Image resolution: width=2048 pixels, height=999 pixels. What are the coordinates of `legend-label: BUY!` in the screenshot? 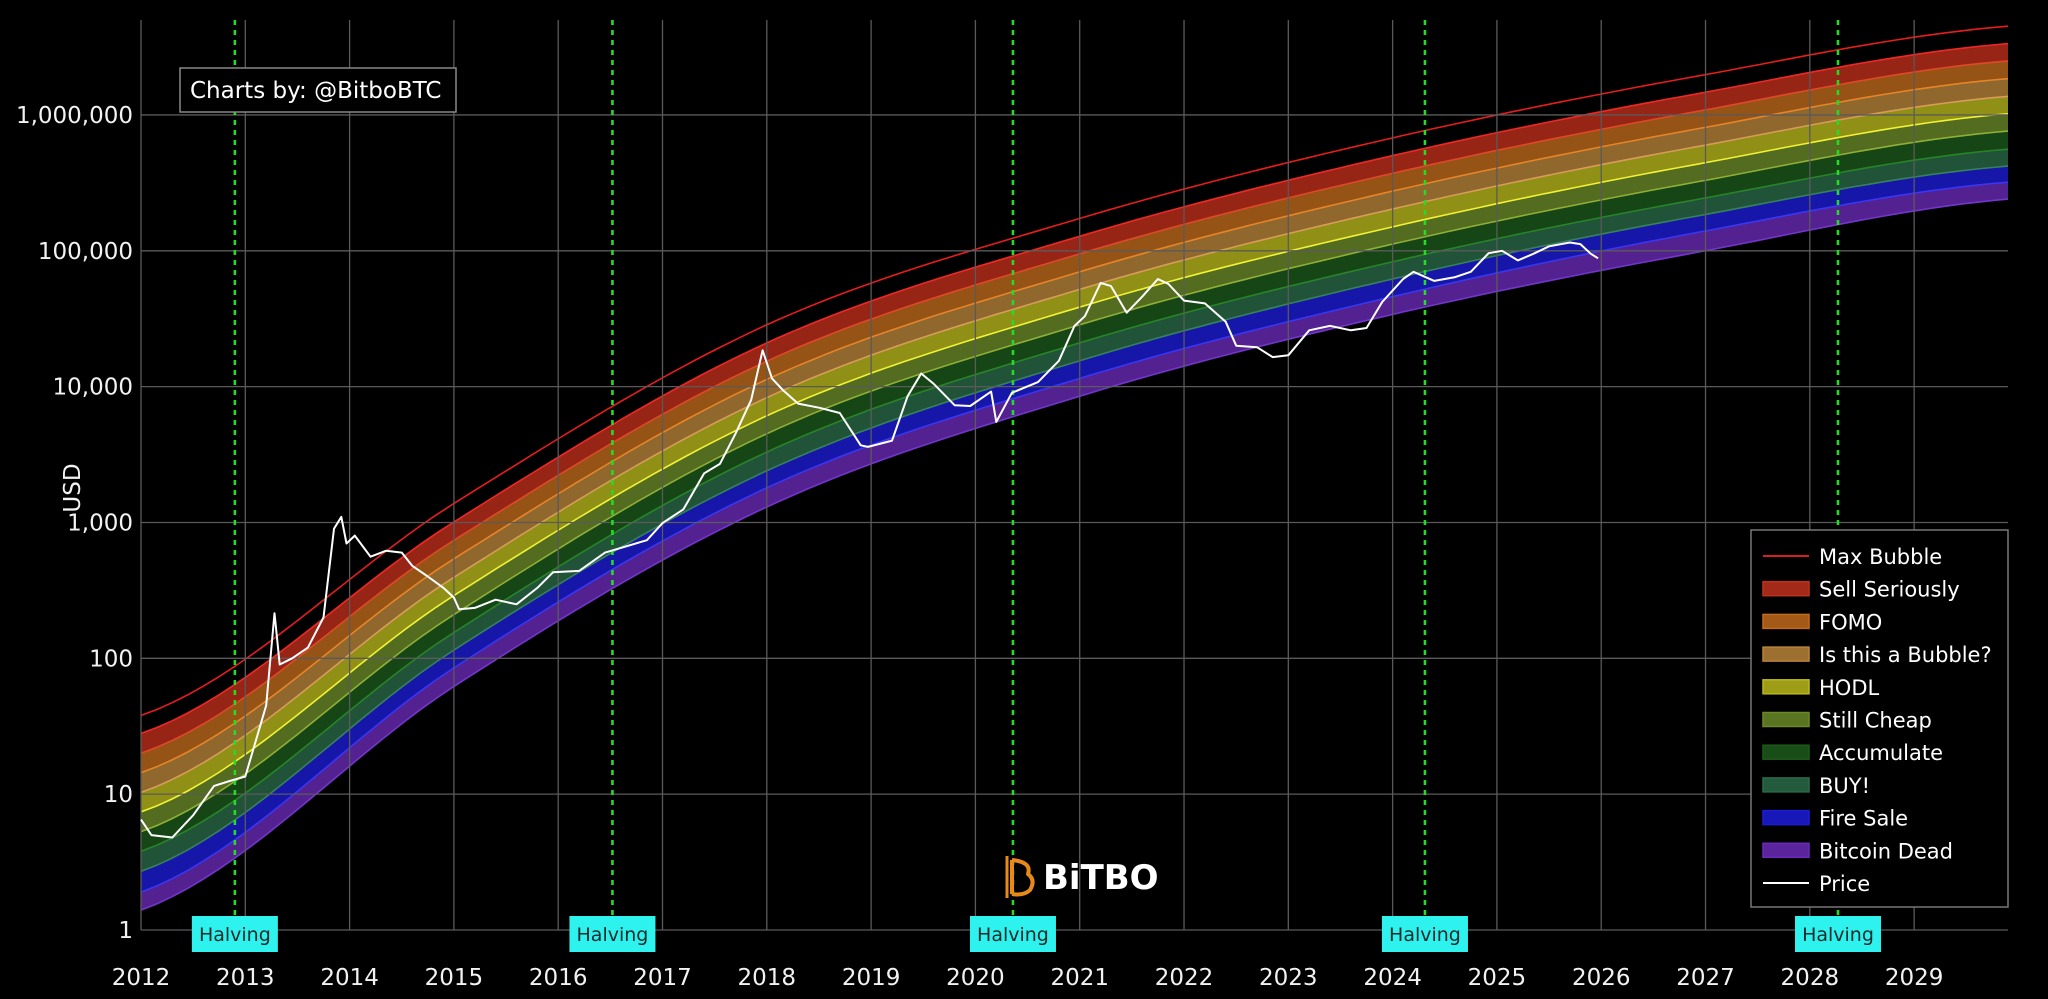 It's located at (1844, 786).